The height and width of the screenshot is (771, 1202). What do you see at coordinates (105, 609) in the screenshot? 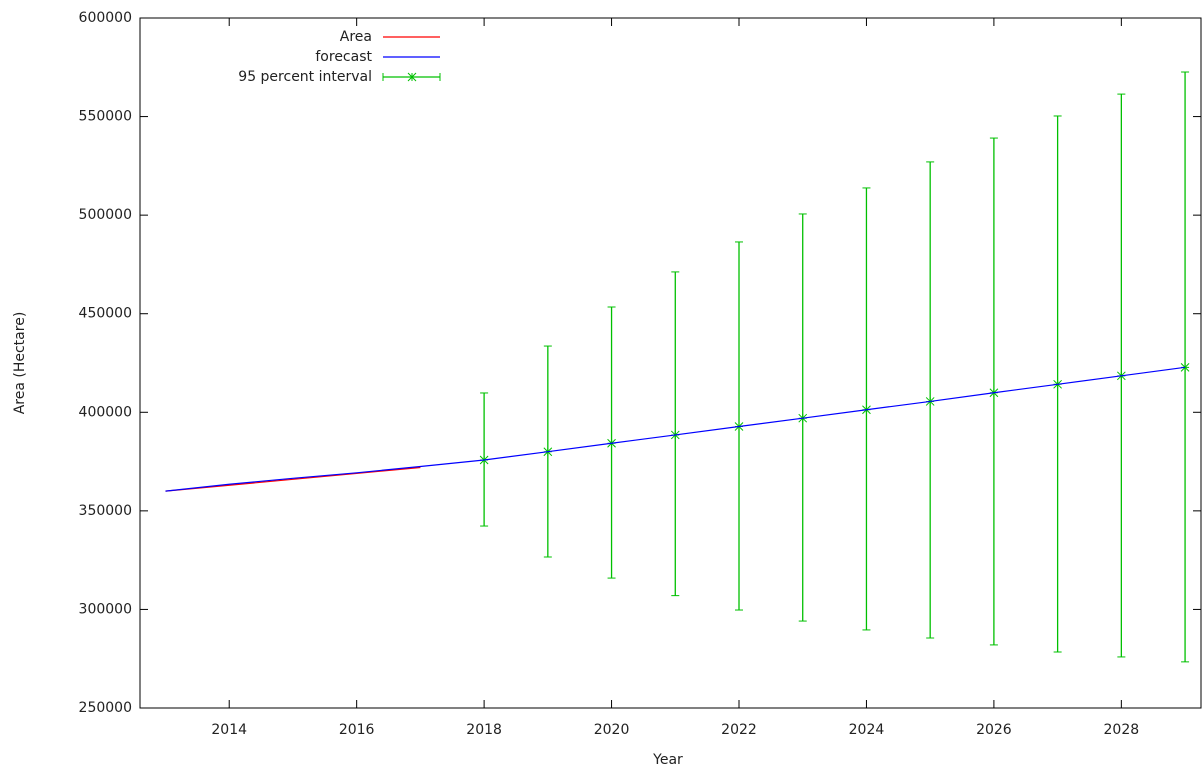
I see `y-tick-label: 300000` at bounding box center [105, 609].